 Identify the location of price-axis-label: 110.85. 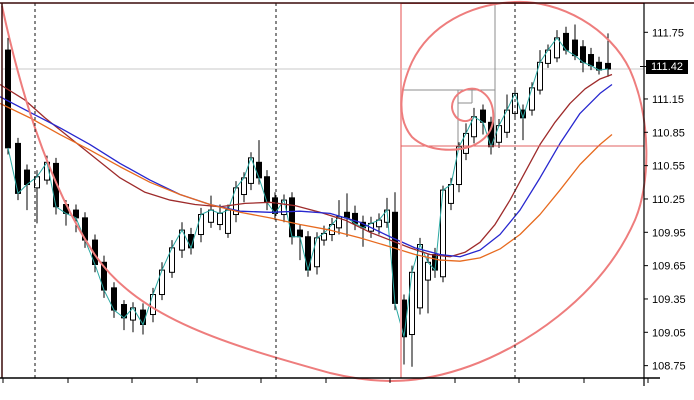
(668, 133).